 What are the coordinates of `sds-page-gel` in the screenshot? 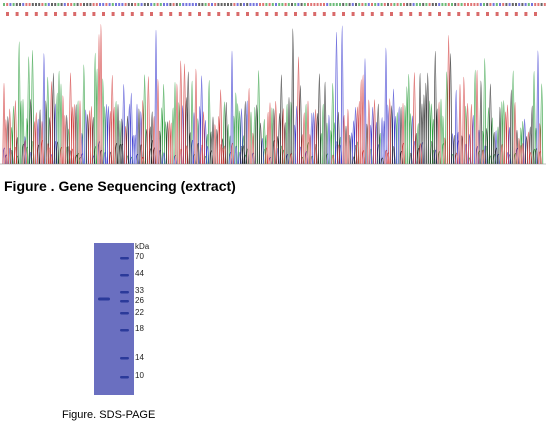 It's located at (114, 319).